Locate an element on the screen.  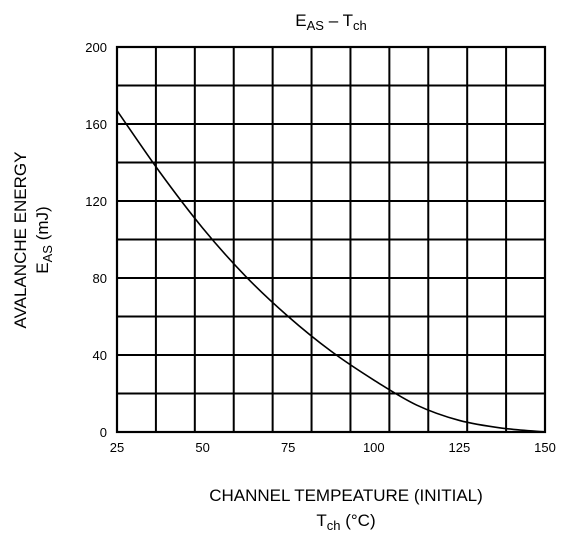
x-tick-label: 125 is located at coordinates (460, 447).